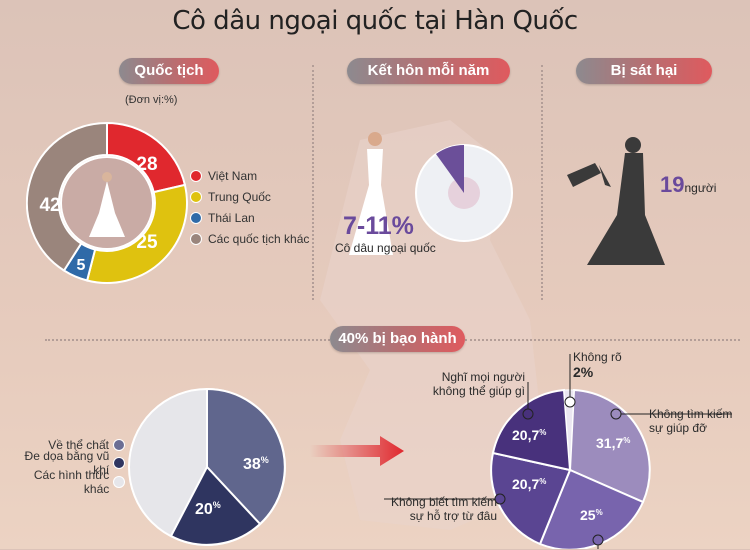 The height and width of the screenshot is (550, 750). I want to click on section-pill-killed: Bị sát hại, so click(644, 71).